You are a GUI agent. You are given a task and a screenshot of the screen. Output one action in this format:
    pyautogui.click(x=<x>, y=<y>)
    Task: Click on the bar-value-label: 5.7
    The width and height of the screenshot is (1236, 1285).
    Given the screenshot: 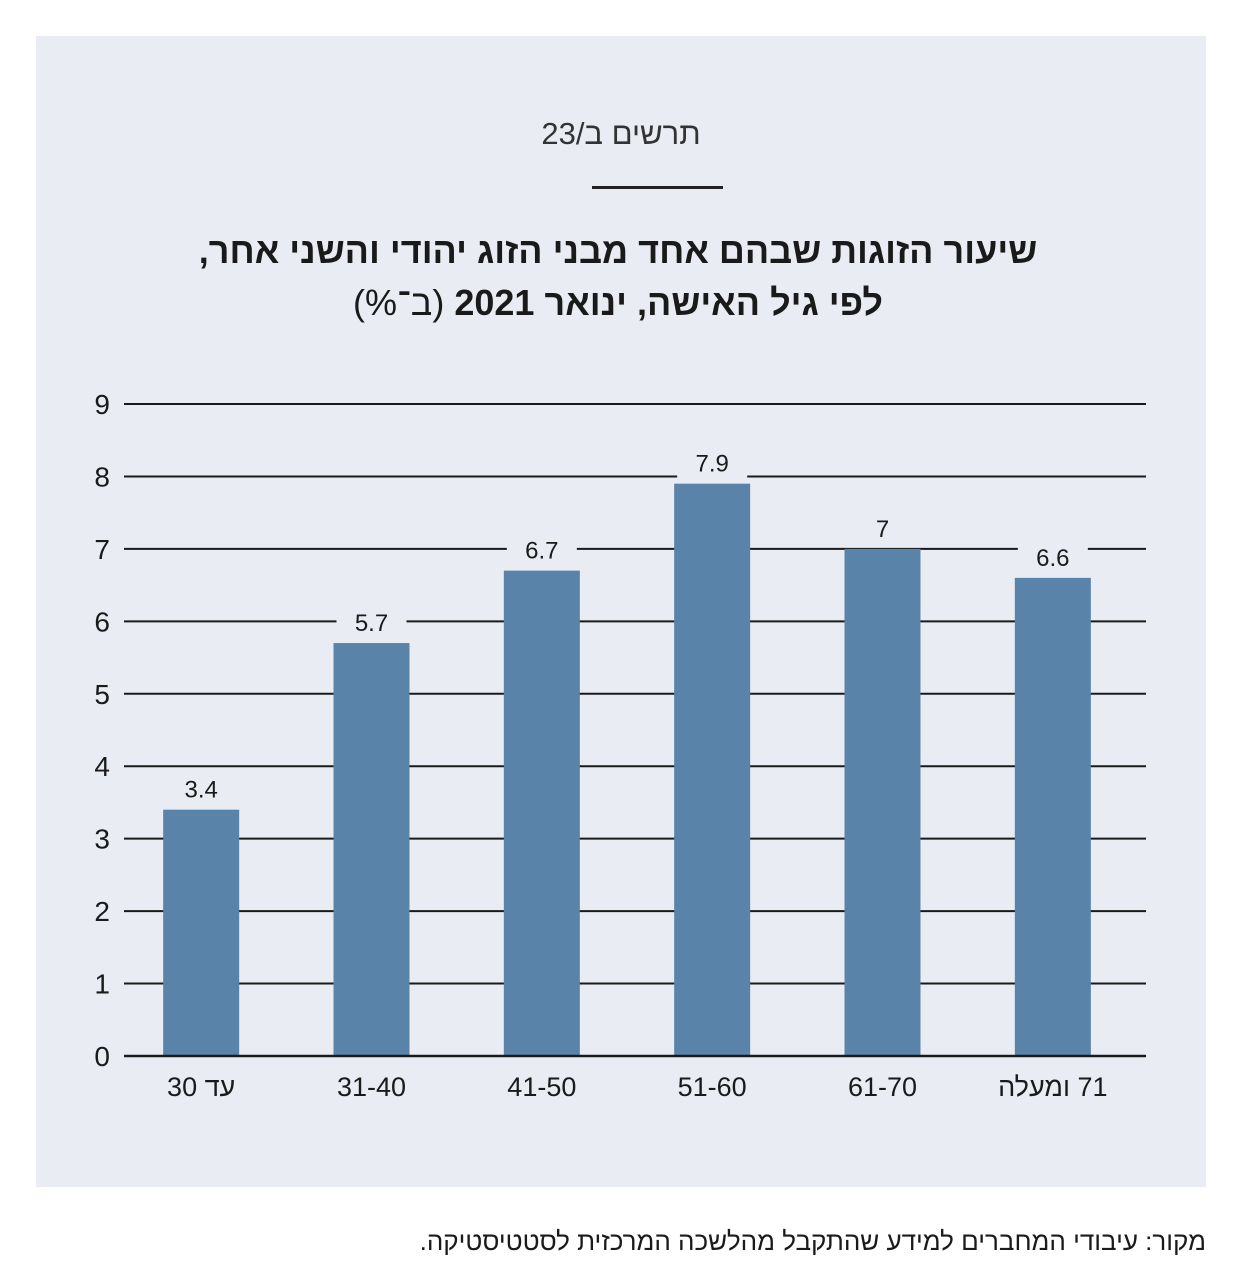 What is the action you would take?
    pyautogui.click(x=371, y=623)
    